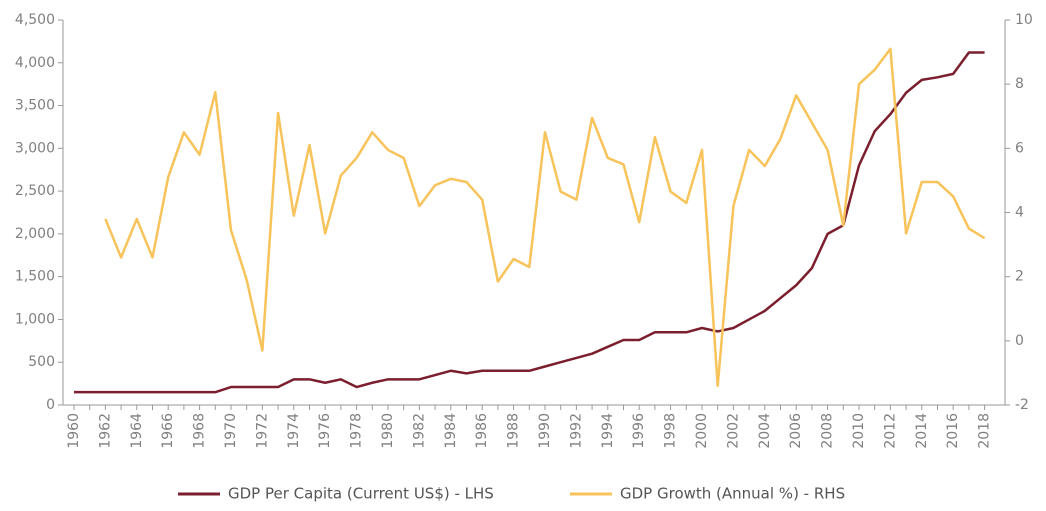 The image size is (1046, 511). Describe the element at coordinates (361, 494) in the screenshot. I see `legend-label: GDP Per Capita (Current US$) - LHS` at that location.